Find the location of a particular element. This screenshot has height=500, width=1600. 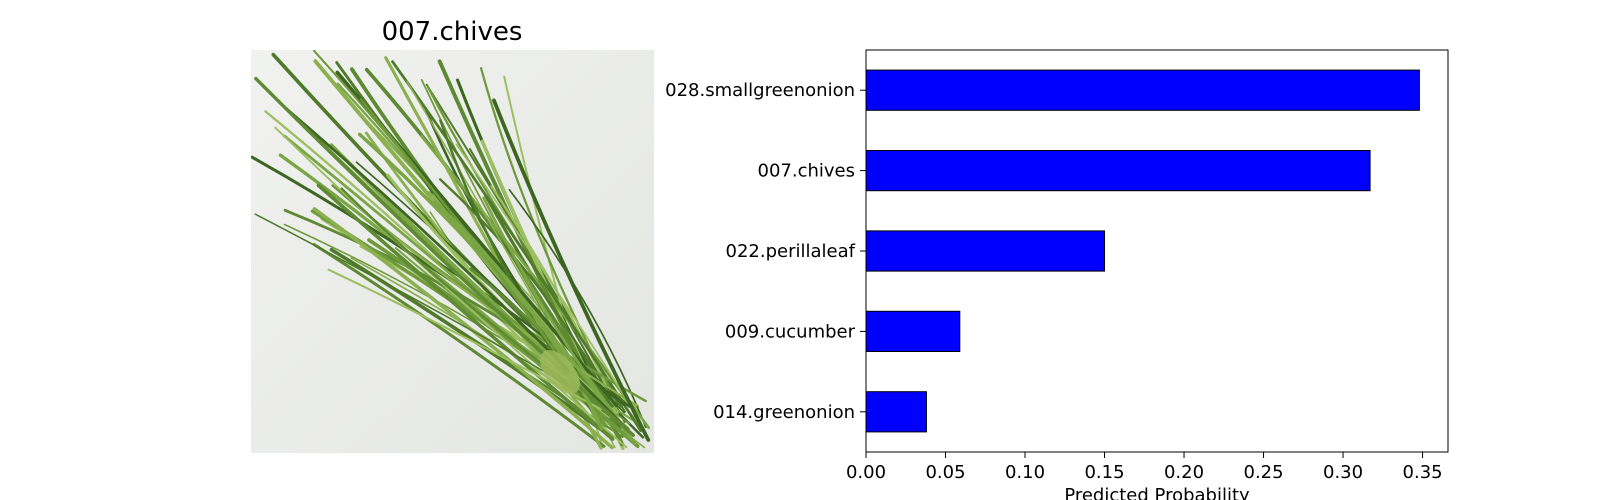

y-tick-label: 014.greenonion is located at coordinates (784, 412).